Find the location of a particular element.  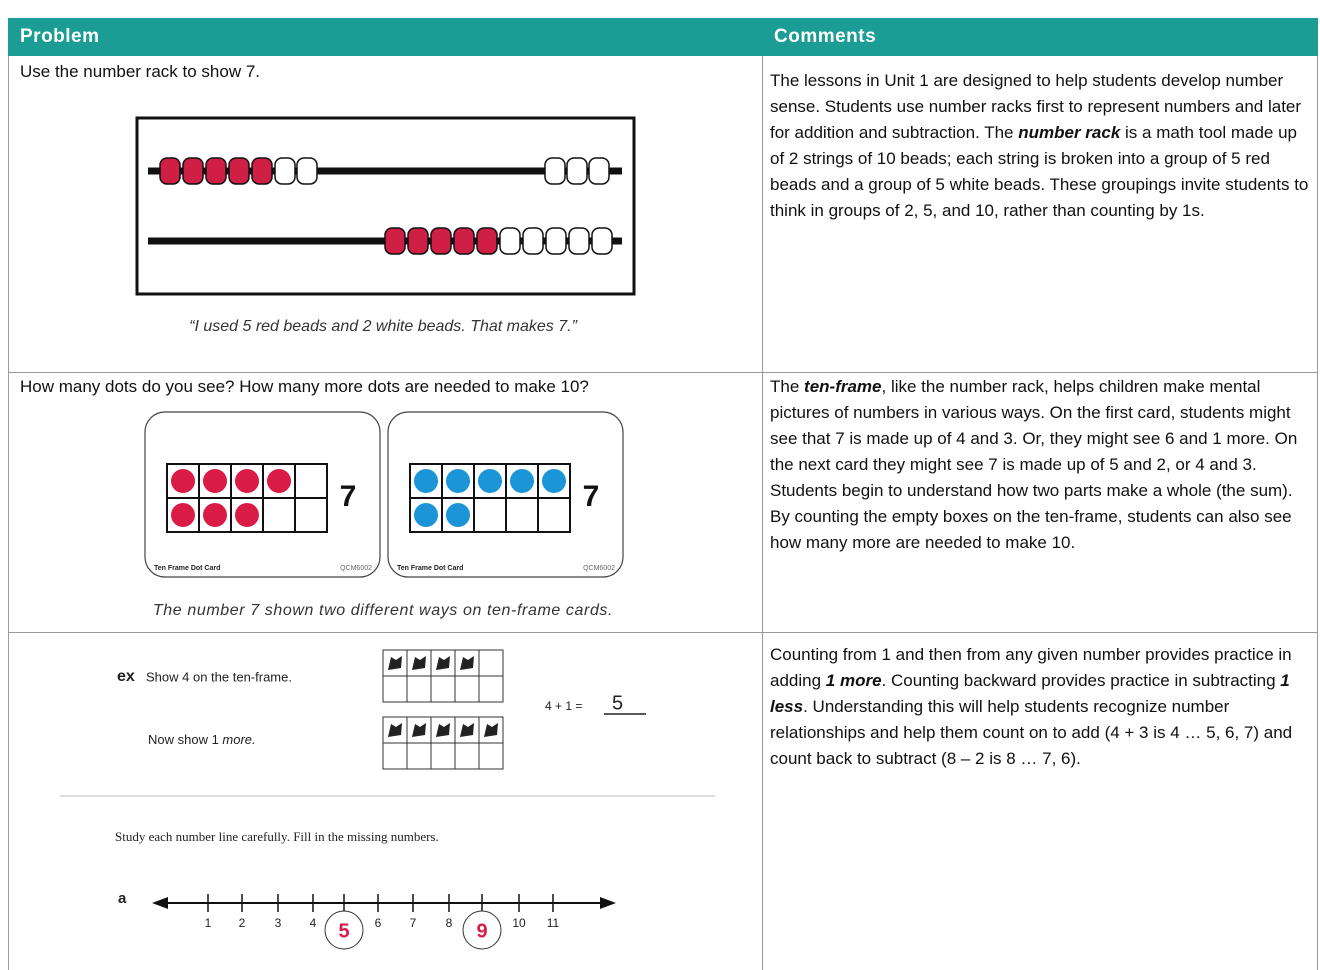

tick-label: 8 is located at coordinates (449, 923).